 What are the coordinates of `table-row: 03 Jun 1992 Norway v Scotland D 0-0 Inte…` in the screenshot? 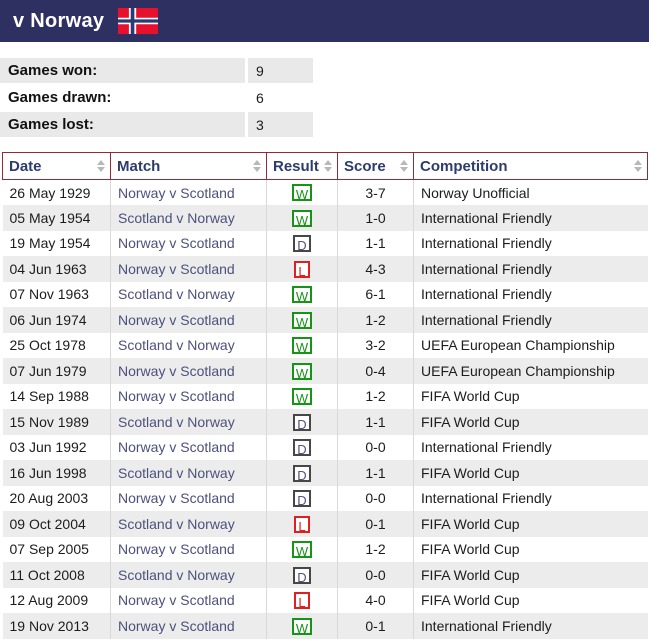 It's located at (325, 447).